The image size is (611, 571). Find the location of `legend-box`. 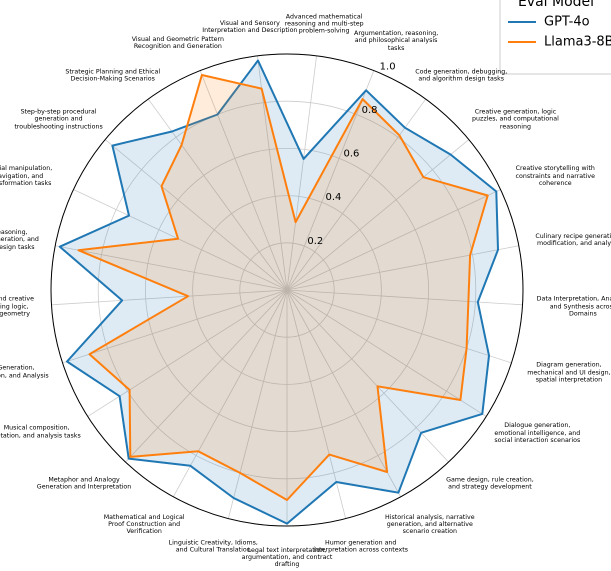

legend-box is located at coordinates (555, 37).